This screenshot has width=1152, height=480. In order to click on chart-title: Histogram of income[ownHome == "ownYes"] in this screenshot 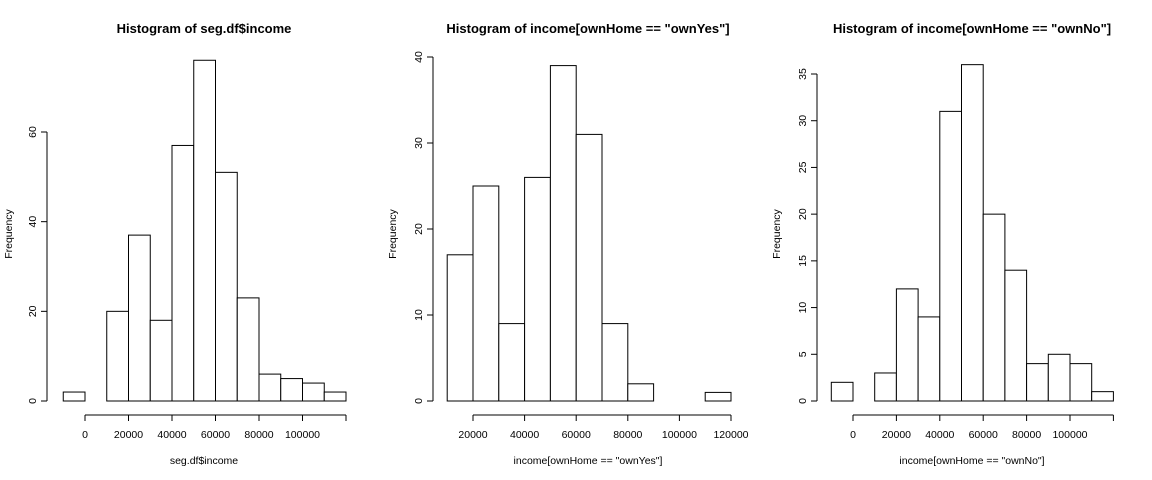, I will do `click(587, 28)`.